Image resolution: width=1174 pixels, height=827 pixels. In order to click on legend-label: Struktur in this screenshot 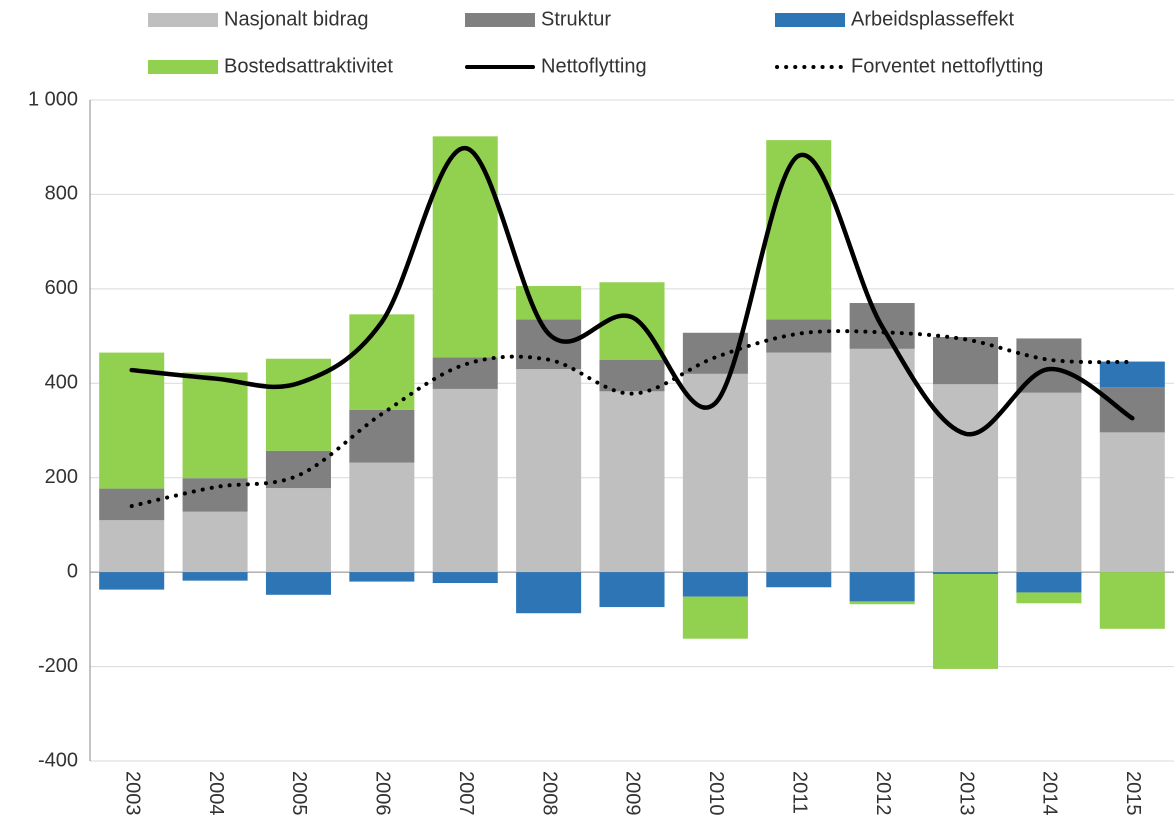, I will do `click(576, 19)`.